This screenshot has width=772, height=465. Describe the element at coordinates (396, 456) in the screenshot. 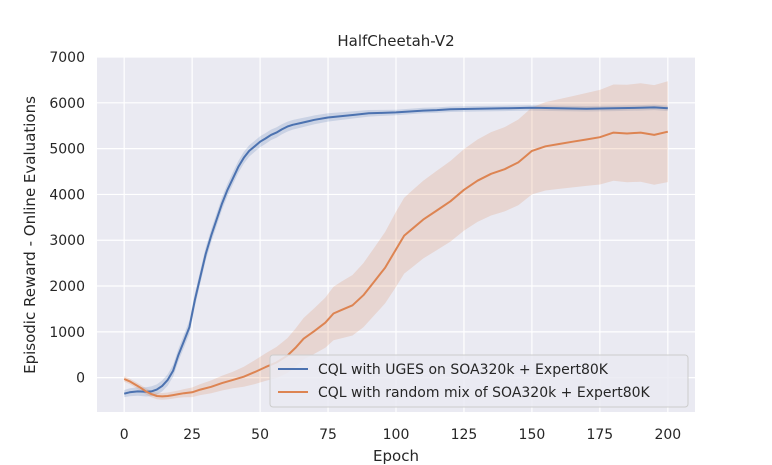

I see `x-axis-label: Epoch` at that location.